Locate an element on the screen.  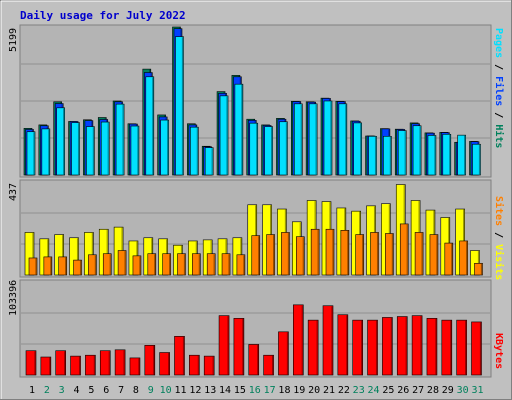
day-label: 21 is located at coordinates (329, 390).